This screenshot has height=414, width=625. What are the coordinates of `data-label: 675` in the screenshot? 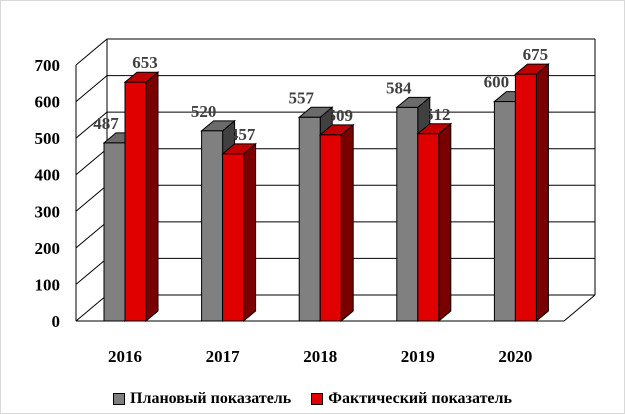 It's located at (536, 54).